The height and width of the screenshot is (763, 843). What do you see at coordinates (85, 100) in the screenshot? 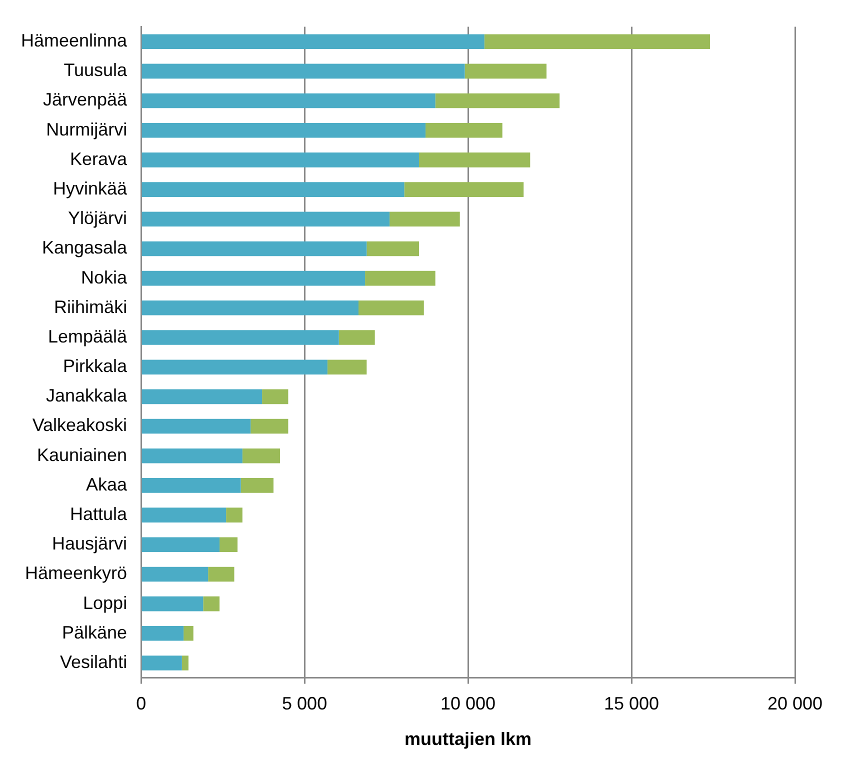
I see `y-tick-label: Järvenpää` at bounding box center [85, 100].